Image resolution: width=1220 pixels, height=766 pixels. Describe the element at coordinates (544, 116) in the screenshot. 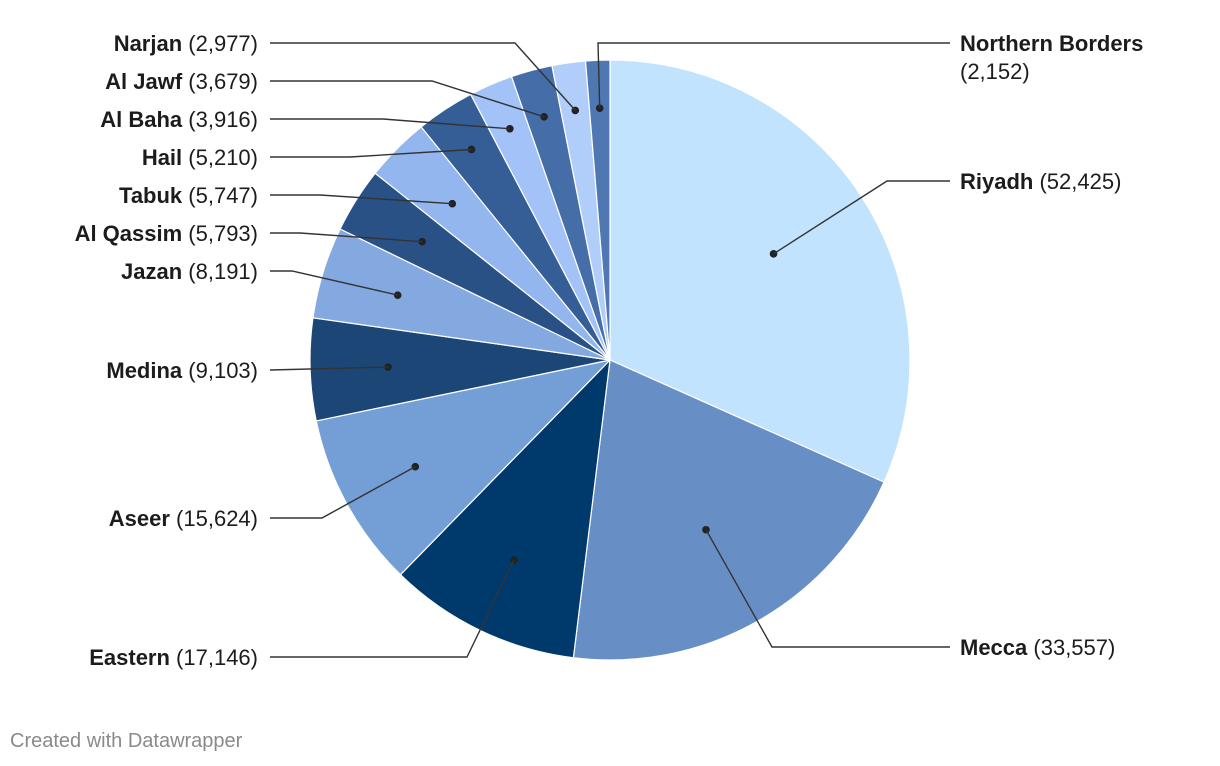

I see `leader-dot-al-jawf` at that location.